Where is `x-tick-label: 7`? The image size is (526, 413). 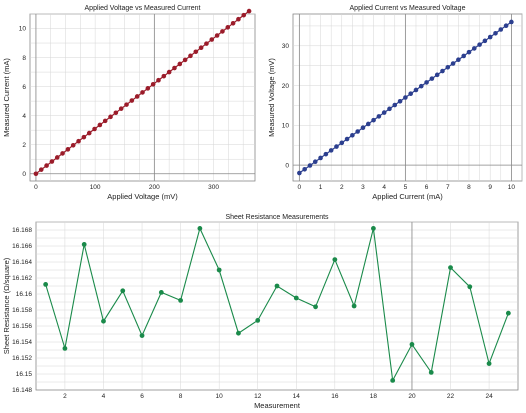 x-tick-label: 7 is located at coordinates (448, 187).